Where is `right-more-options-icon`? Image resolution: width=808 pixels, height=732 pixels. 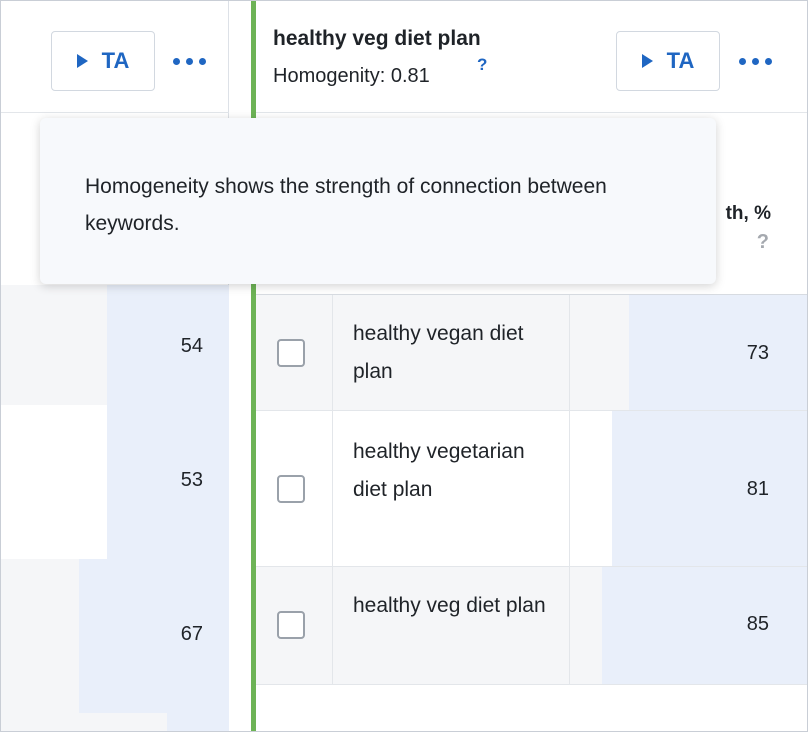
right-more-options-icon is located at coordinates (755, 61).